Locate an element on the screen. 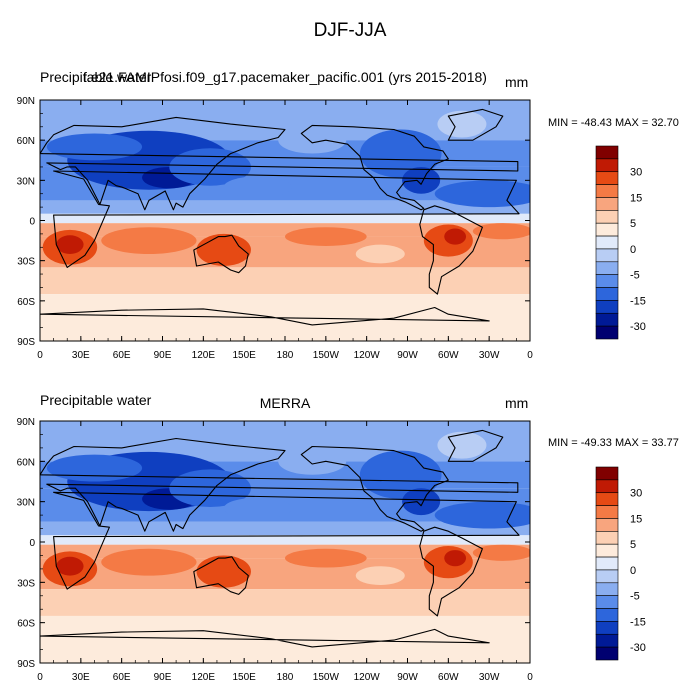 The image size is (700, 700). coast-australia is located at coordinates (221, 254).